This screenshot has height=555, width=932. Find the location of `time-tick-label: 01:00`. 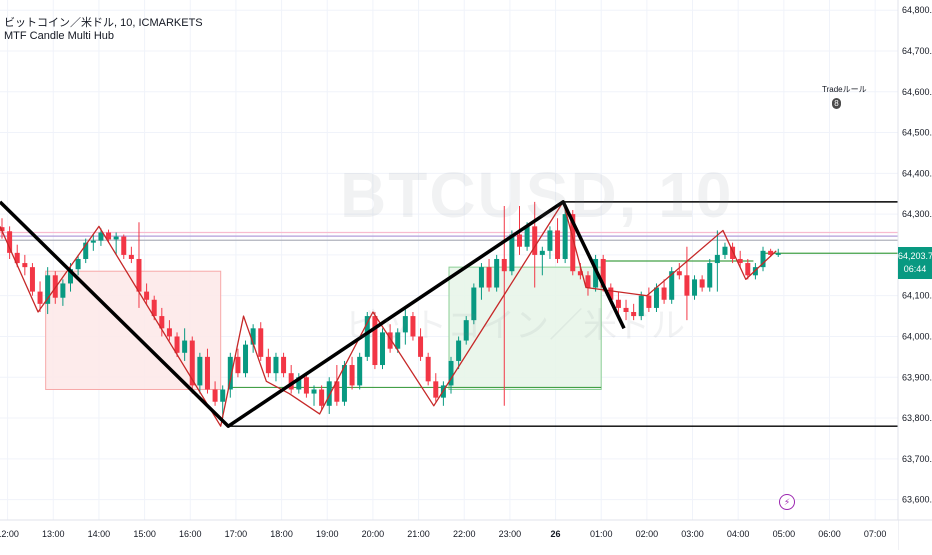

time-tick-label: 01:00 is located at coordinates (601, 534).